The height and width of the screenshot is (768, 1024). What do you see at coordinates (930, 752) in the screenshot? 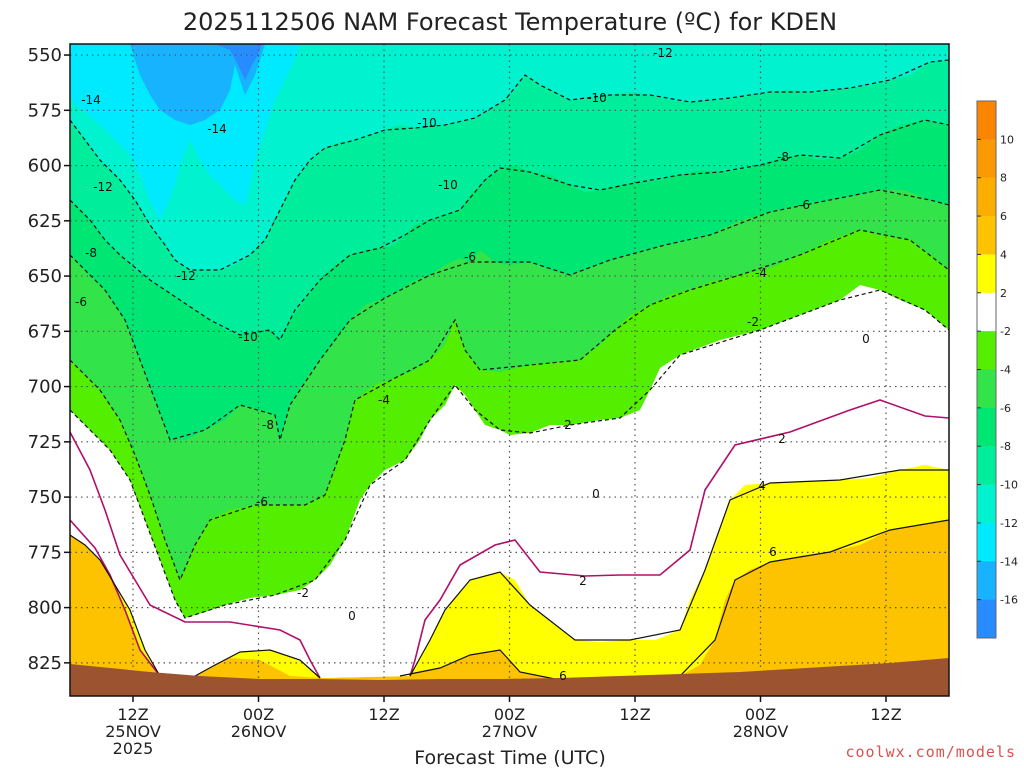
I see `credit-link: coolwx.com/models` at bounding box center [930, 752].